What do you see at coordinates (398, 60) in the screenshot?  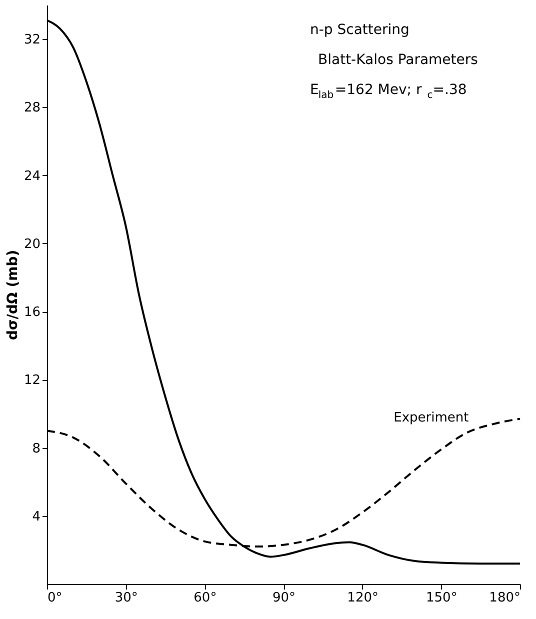 I see `annotation: Blatt-Kalos Parameters` at bounding box center [398, 60].